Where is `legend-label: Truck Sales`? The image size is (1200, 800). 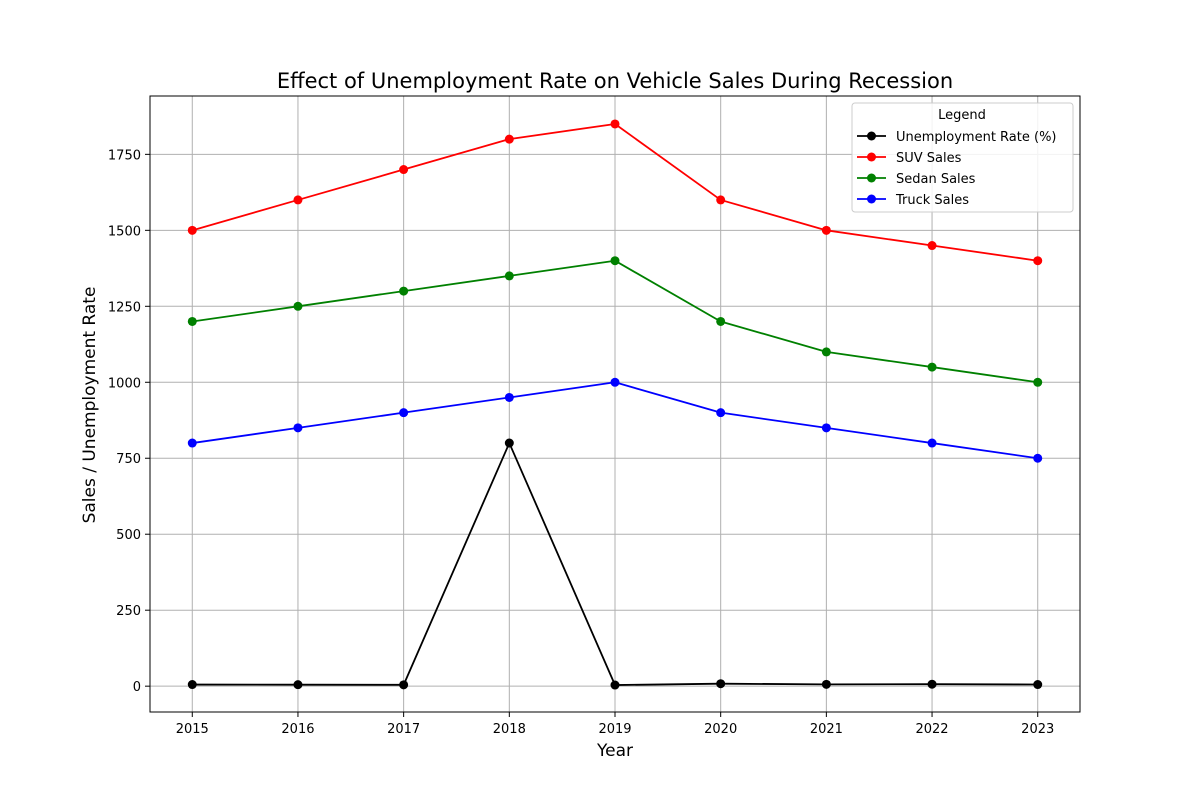 legend-label: Truck Sales is located at coordinates (932, 200).